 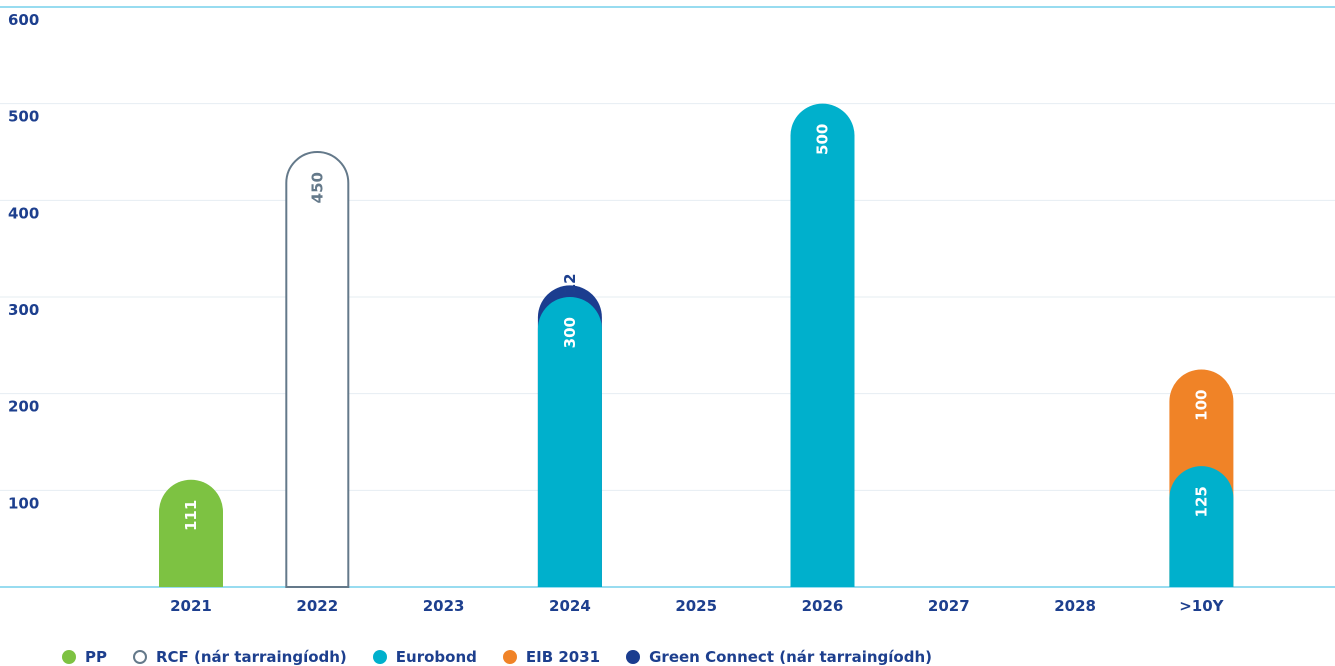 I want to click on y-tick-label-500: 500, so click(x=23, y=117).